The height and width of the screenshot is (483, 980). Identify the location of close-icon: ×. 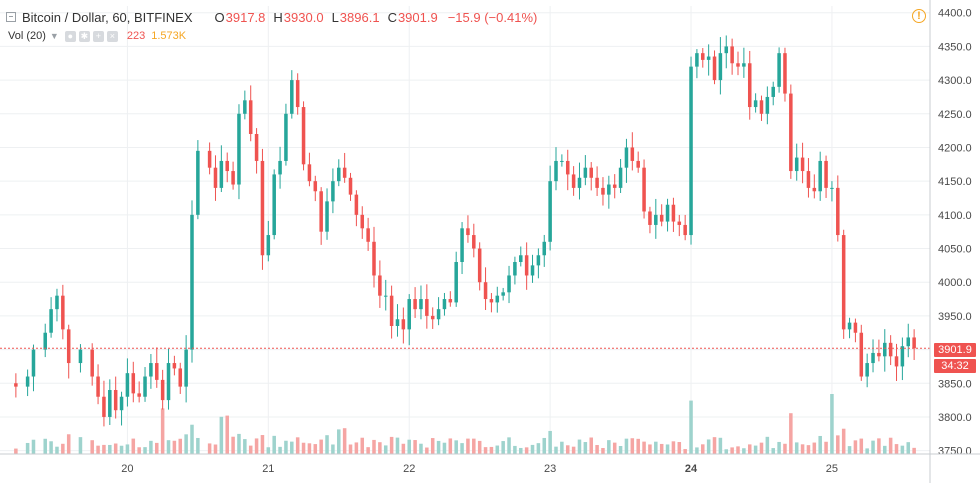
(112, 36).